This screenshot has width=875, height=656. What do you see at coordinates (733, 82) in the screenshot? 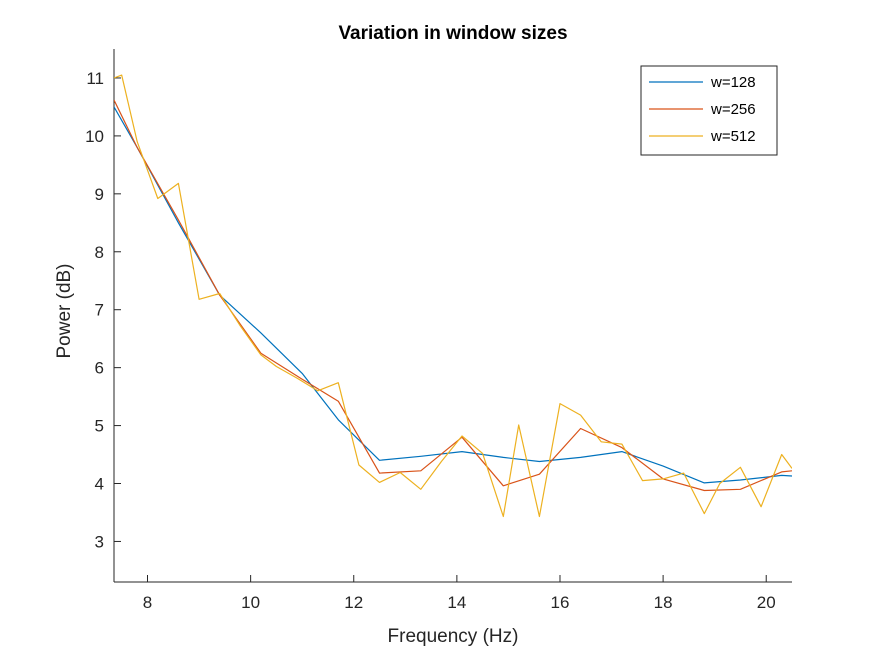
I see `legend-label: w=128` at bounding box center [733, 82].